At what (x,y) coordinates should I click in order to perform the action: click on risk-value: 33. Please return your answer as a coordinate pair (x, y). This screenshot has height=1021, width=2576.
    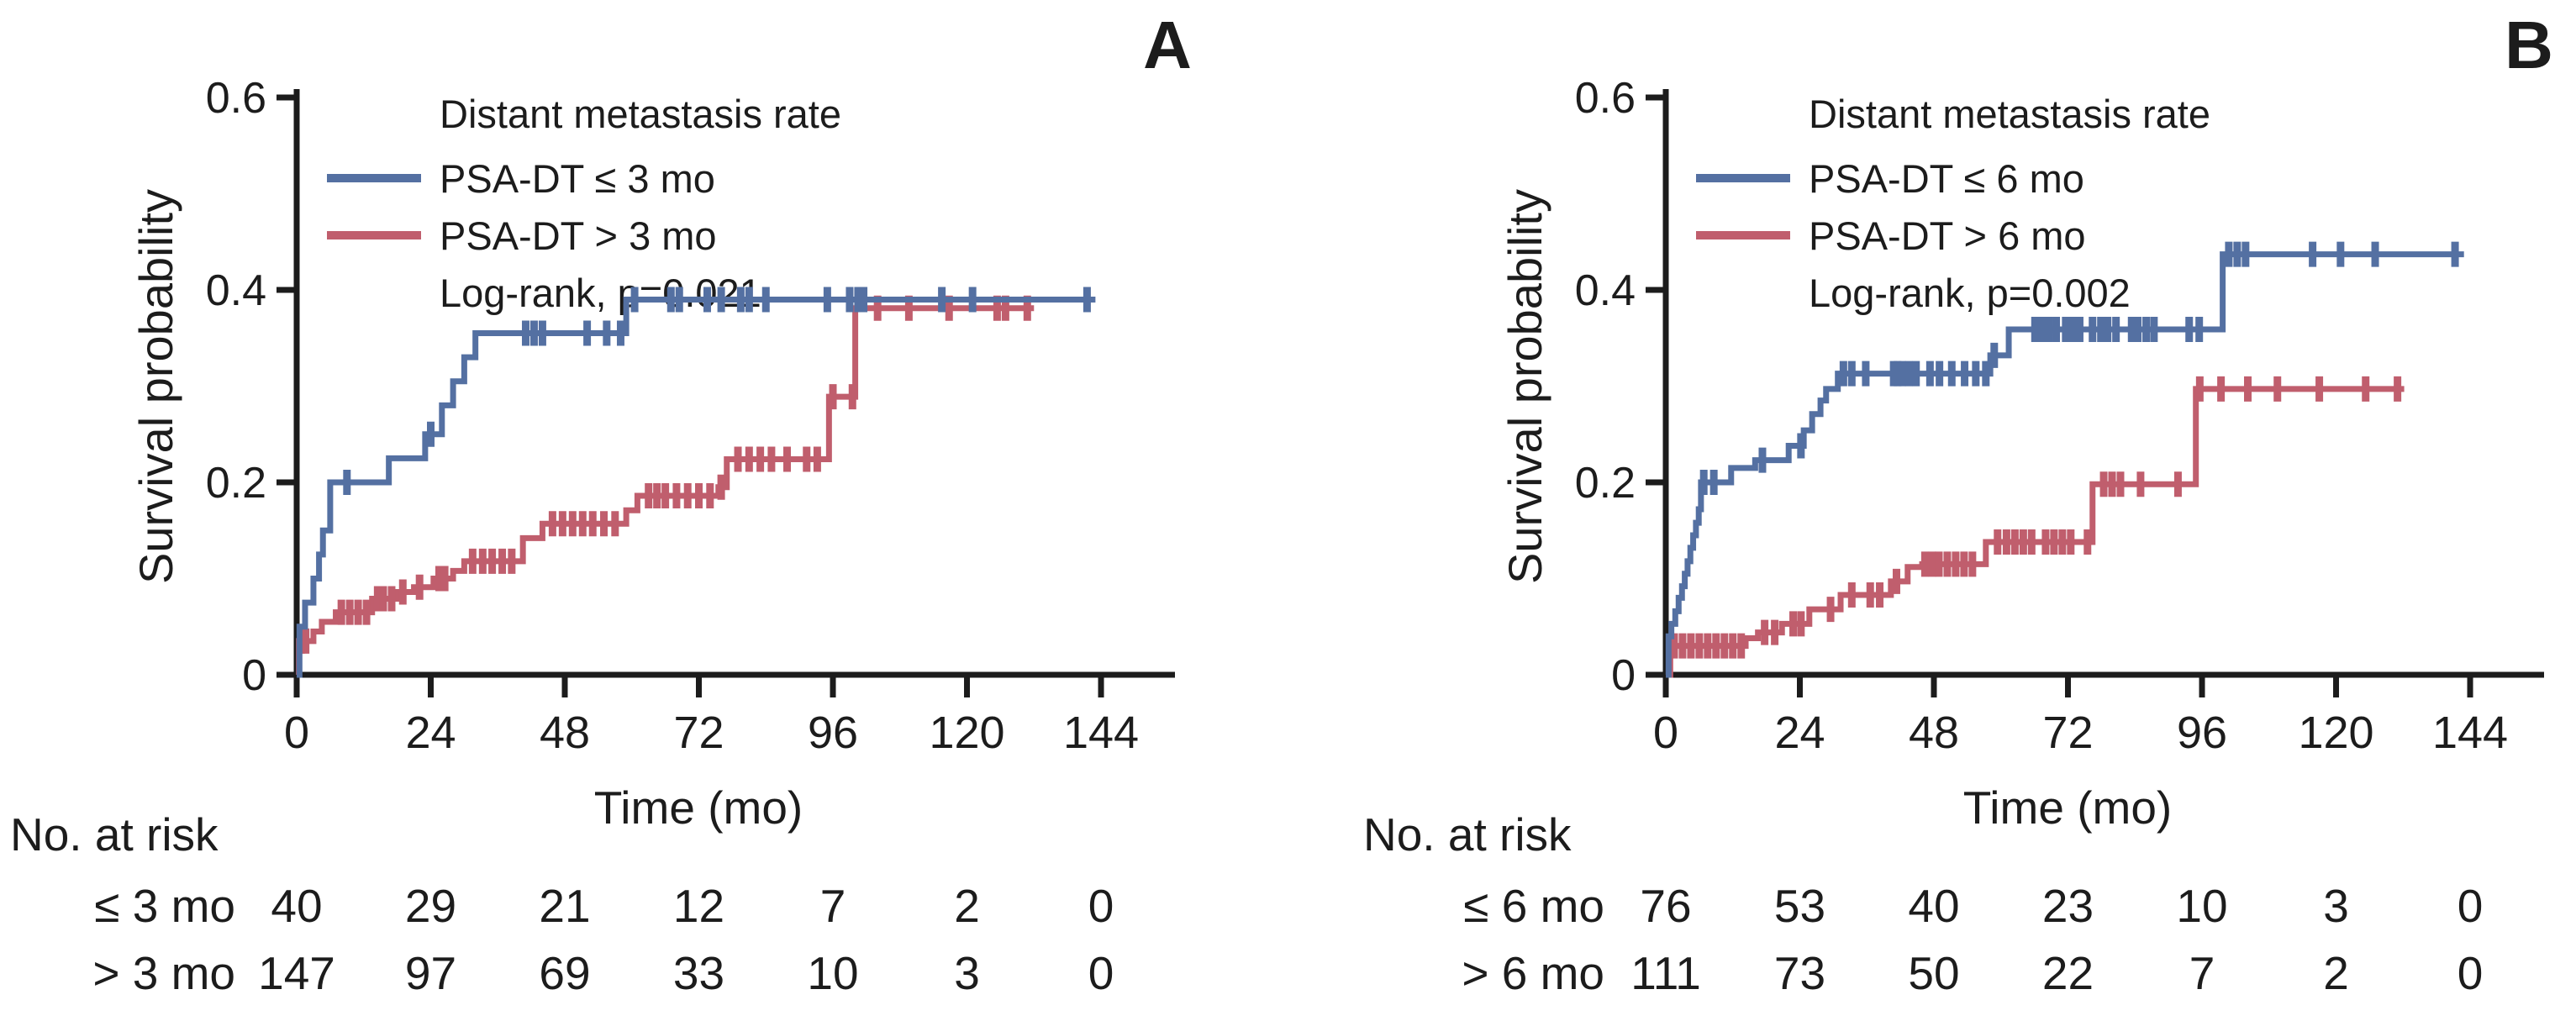
    Looking at the image, I should click on (698, 973).